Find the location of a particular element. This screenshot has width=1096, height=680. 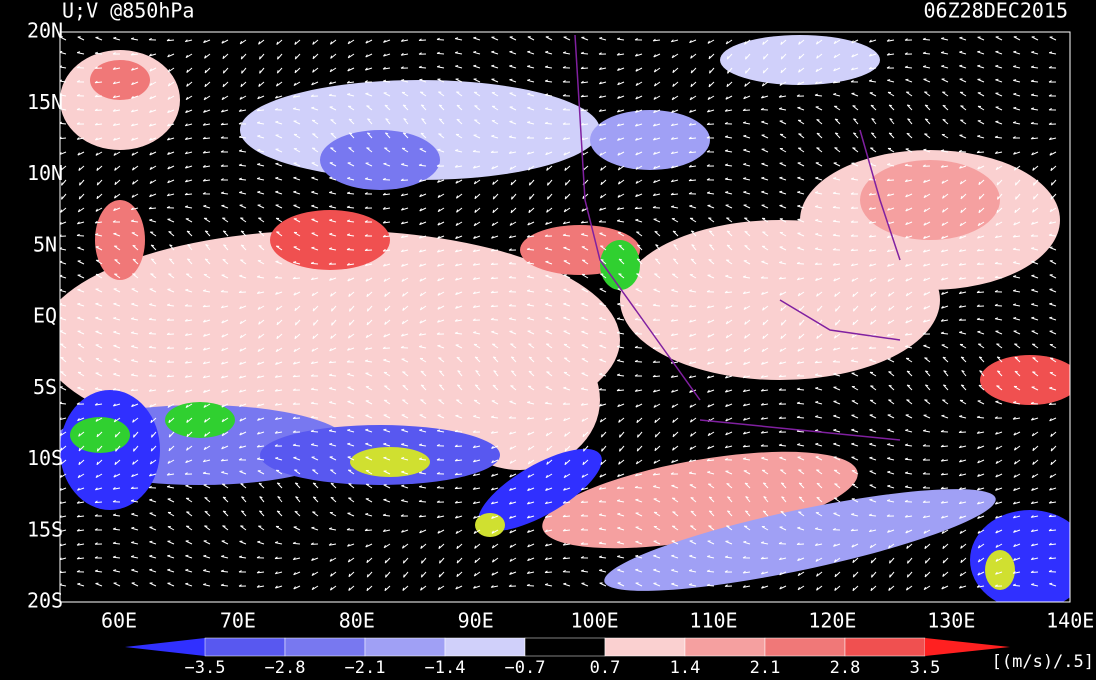

lon-label: 70E is located at coordinates (238, 621).